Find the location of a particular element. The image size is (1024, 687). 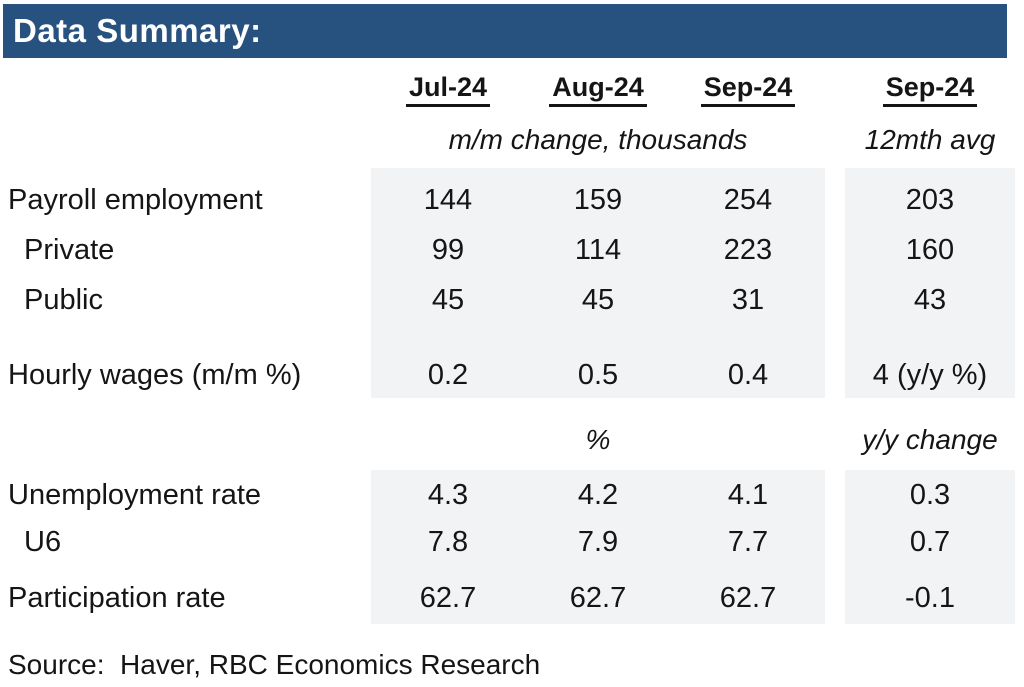

unit-label-avg: y/y change is located at coordinates (930, 439).